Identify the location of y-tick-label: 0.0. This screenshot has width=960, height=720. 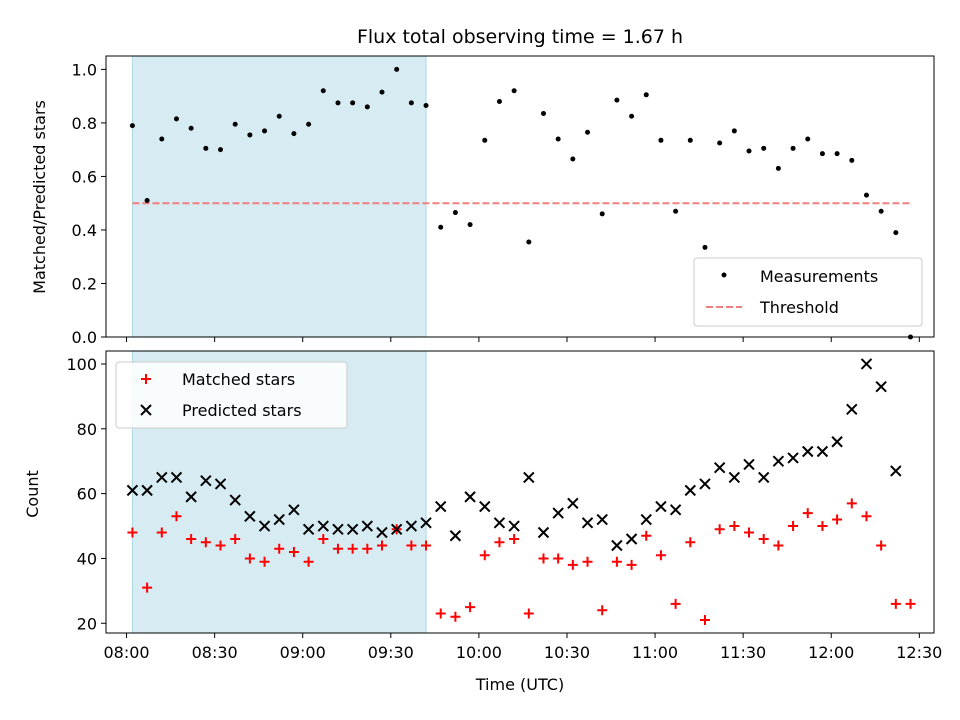
(84, 337).